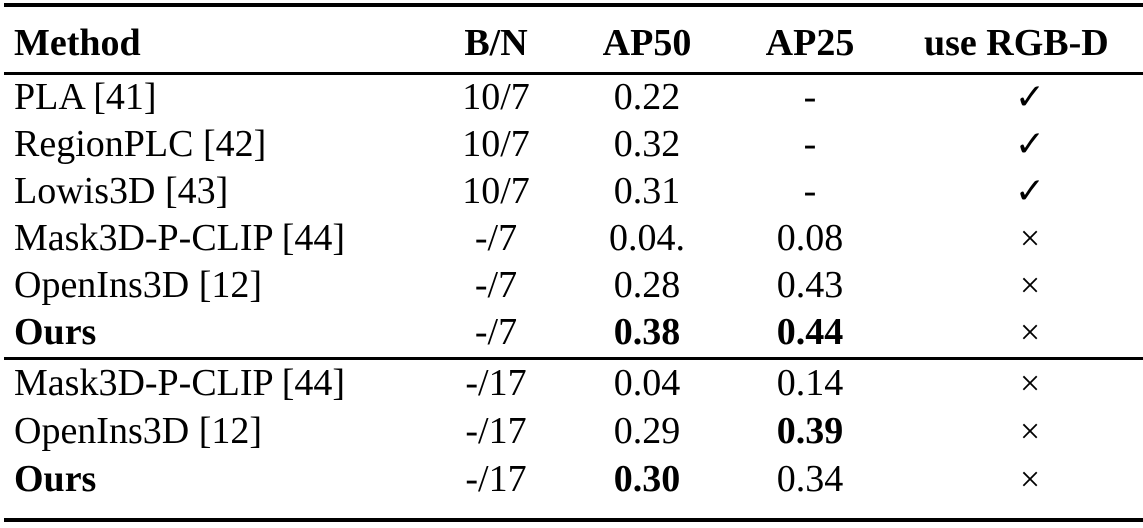 The height and width of the screenshot is (528, 1143). I want to click on ap50-cell: 0.22, so click(647, 97).